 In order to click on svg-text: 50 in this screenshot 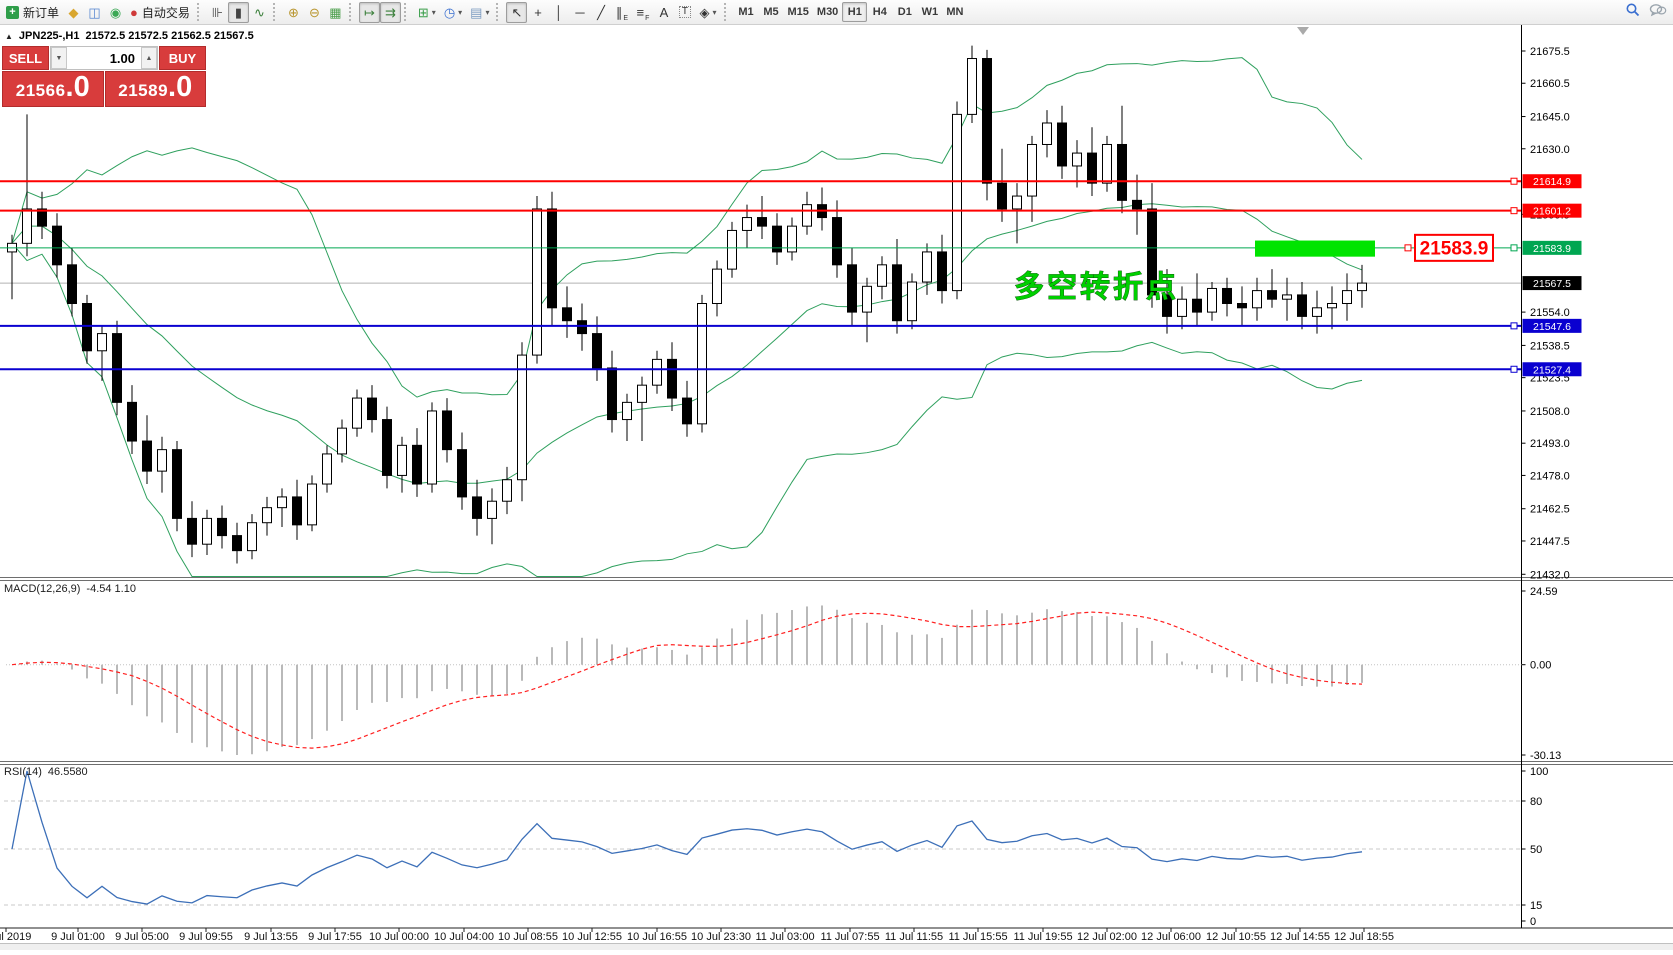, I will do `click(1536, 850)`.